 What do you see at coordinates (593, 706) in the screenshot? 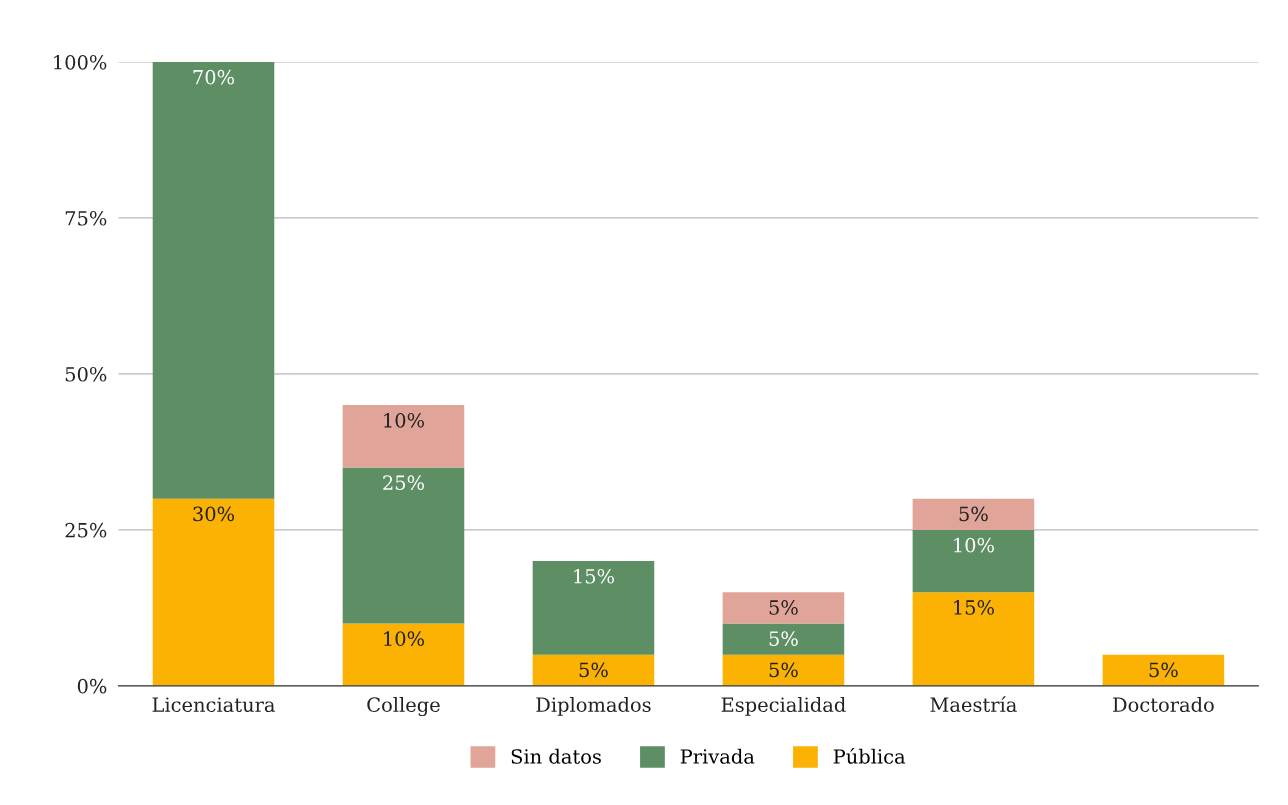
I see `x-tick-label: Diplomados` at bounding box center [593, 706].